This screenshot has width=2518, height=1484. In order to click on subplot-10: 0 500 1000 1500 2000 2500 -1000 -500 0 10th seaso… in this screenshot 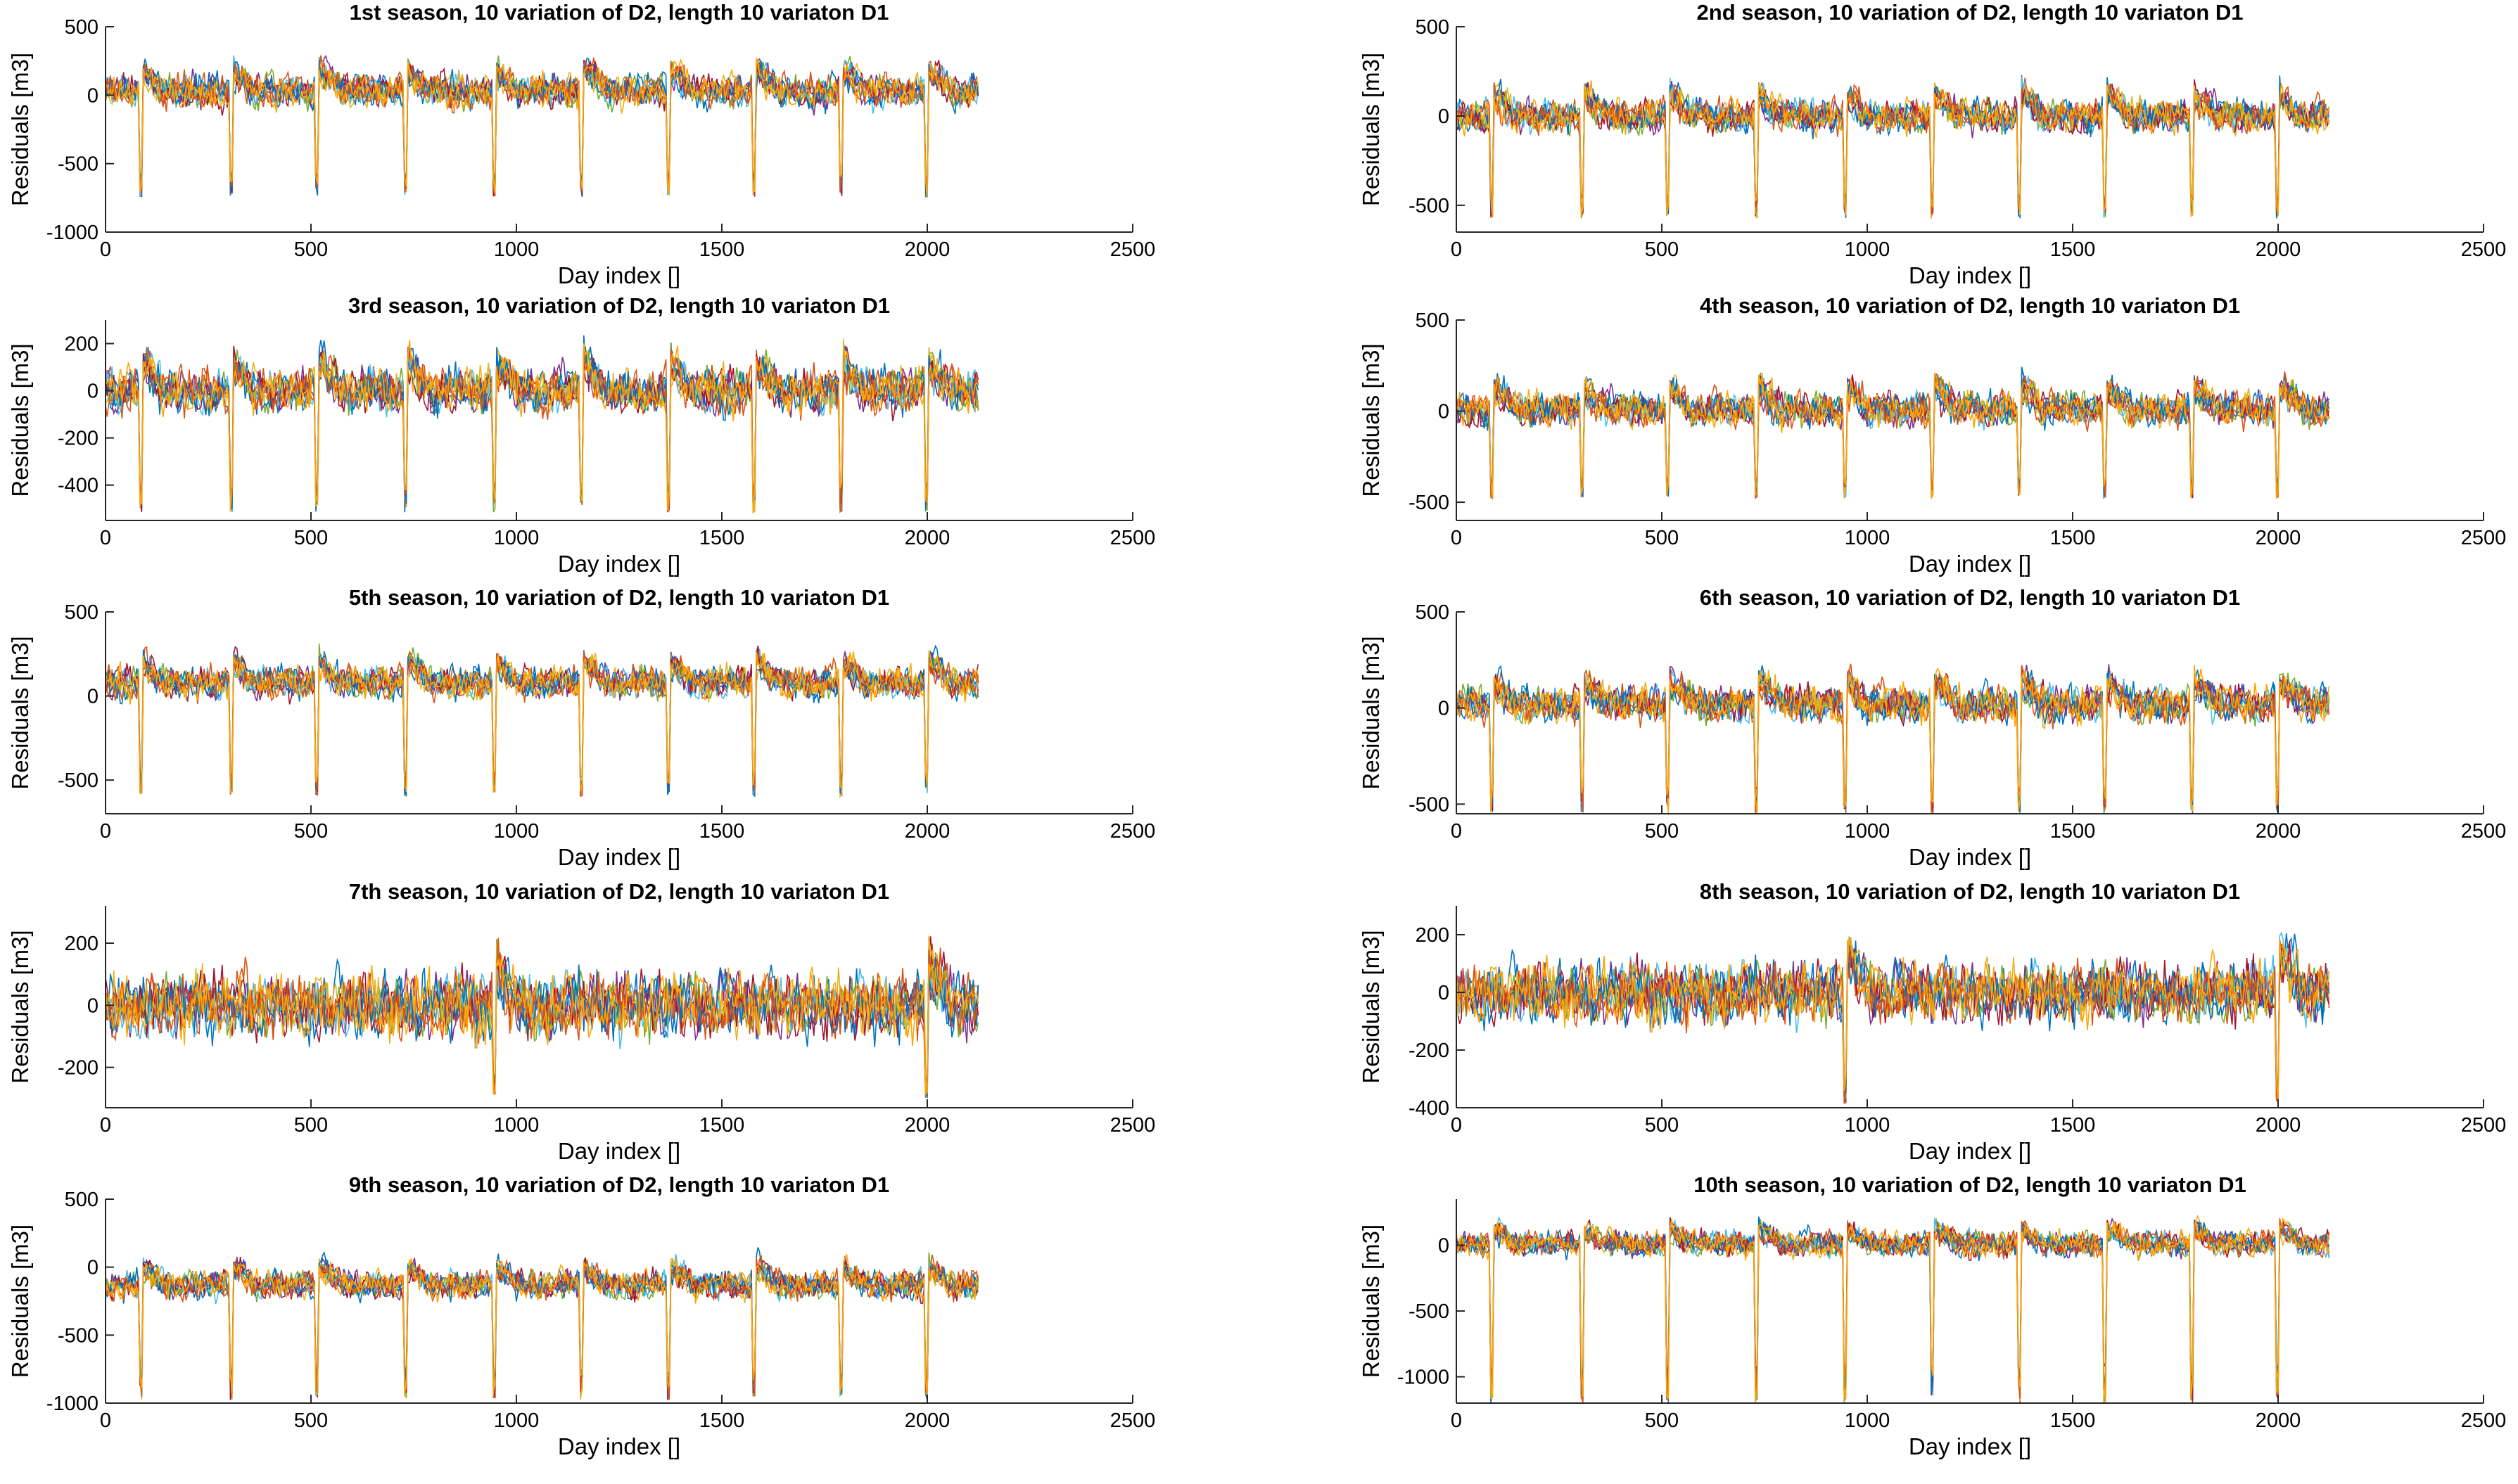, I will do `click(1932, 1316)`.